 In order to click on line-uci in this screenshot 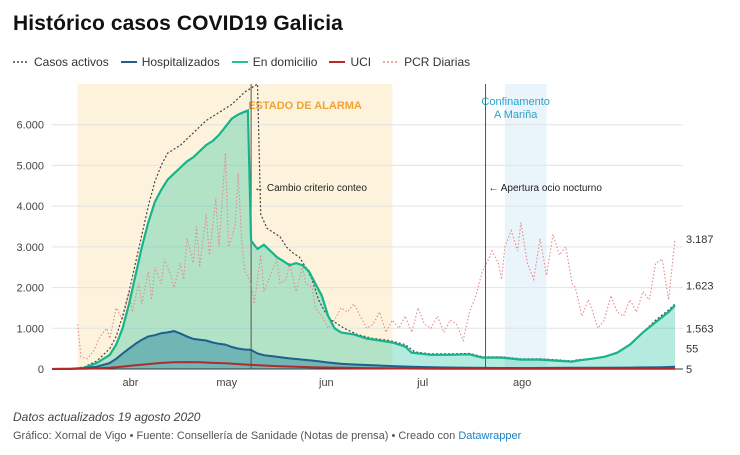, I will do `click(363, 365)`.